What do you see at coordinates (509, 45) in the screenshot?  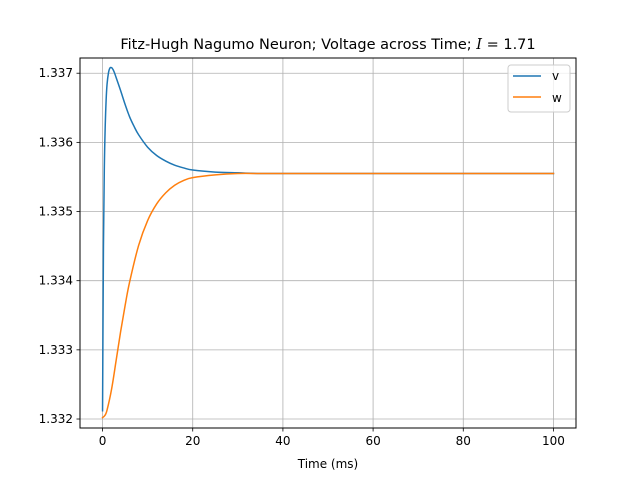 I see `chart-title-math-rest: = 1.71` at bounding box center [509, 45].